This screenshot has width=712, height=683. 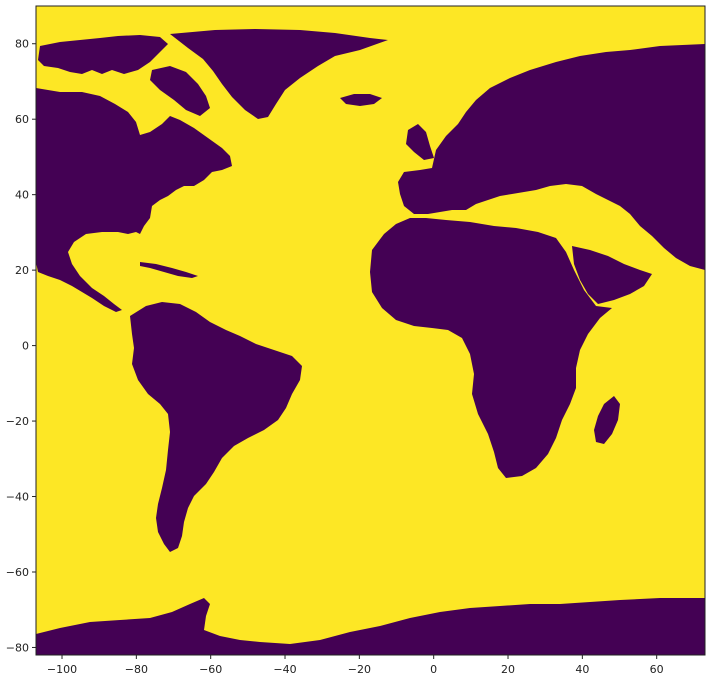 What do you see at coordinates (62, 669) in the screenshot?
I see `x-tick-label: −100` at bounding box center [62, 669].